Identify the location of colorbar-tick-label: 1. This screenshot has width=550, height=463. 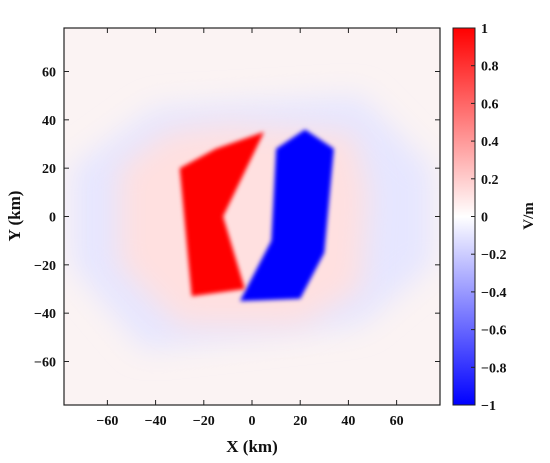
(484, 29).